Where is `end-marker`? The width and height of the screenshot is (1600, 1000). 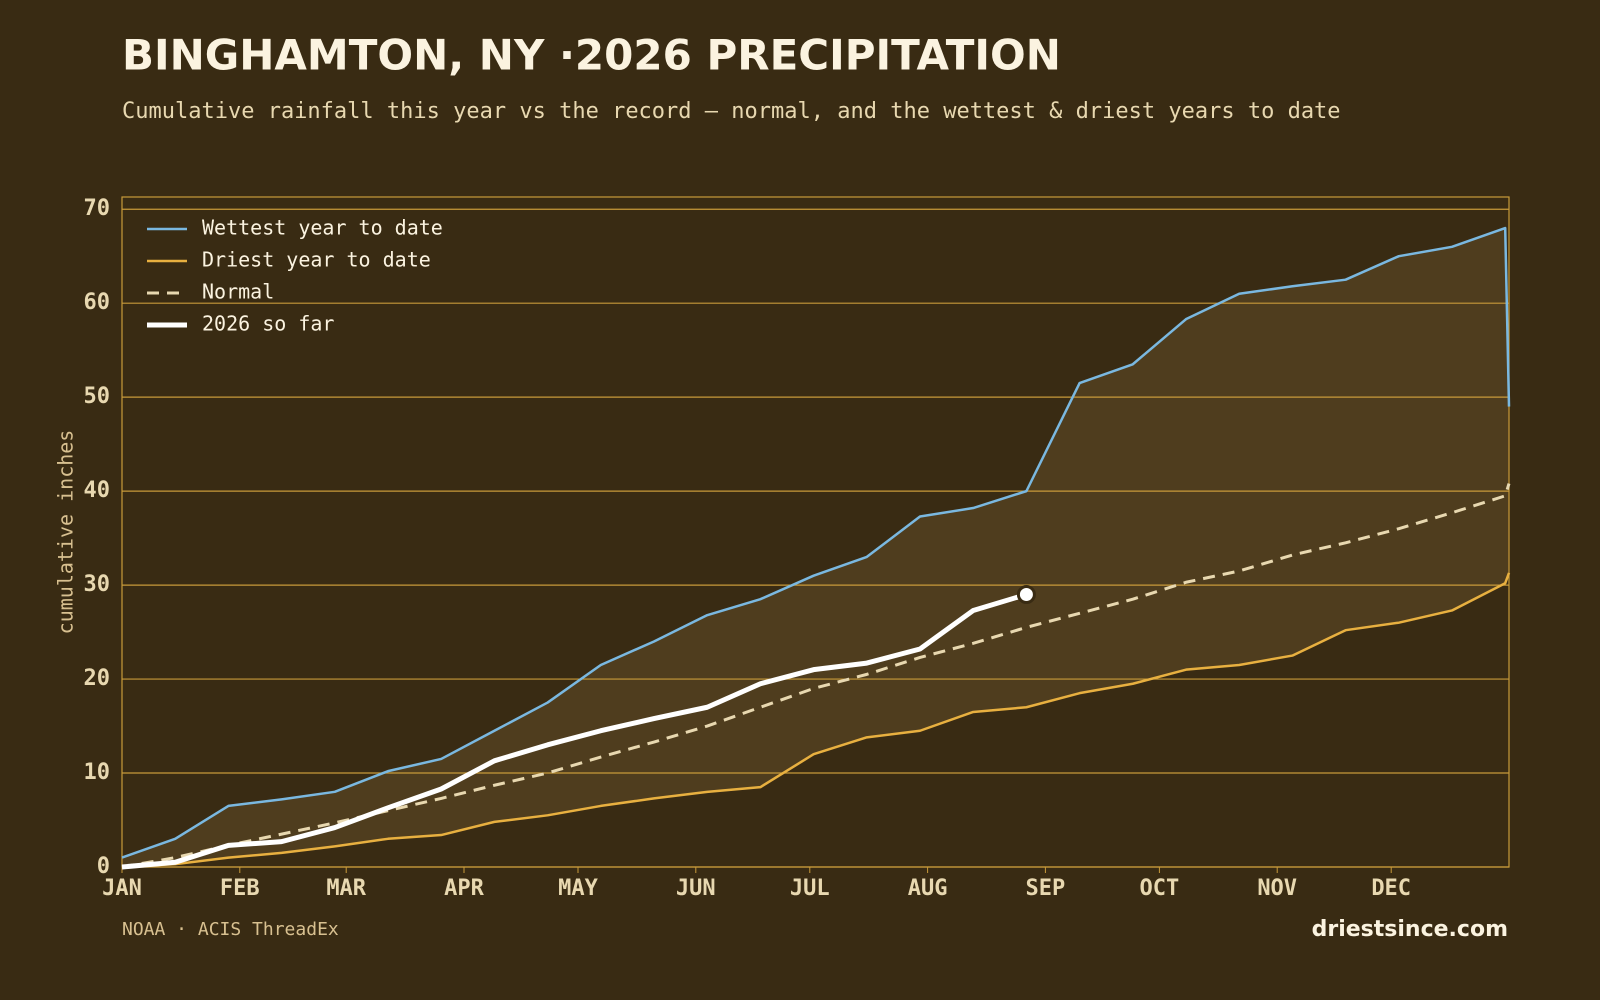
end-marker is located at coordinates (1026, 594).